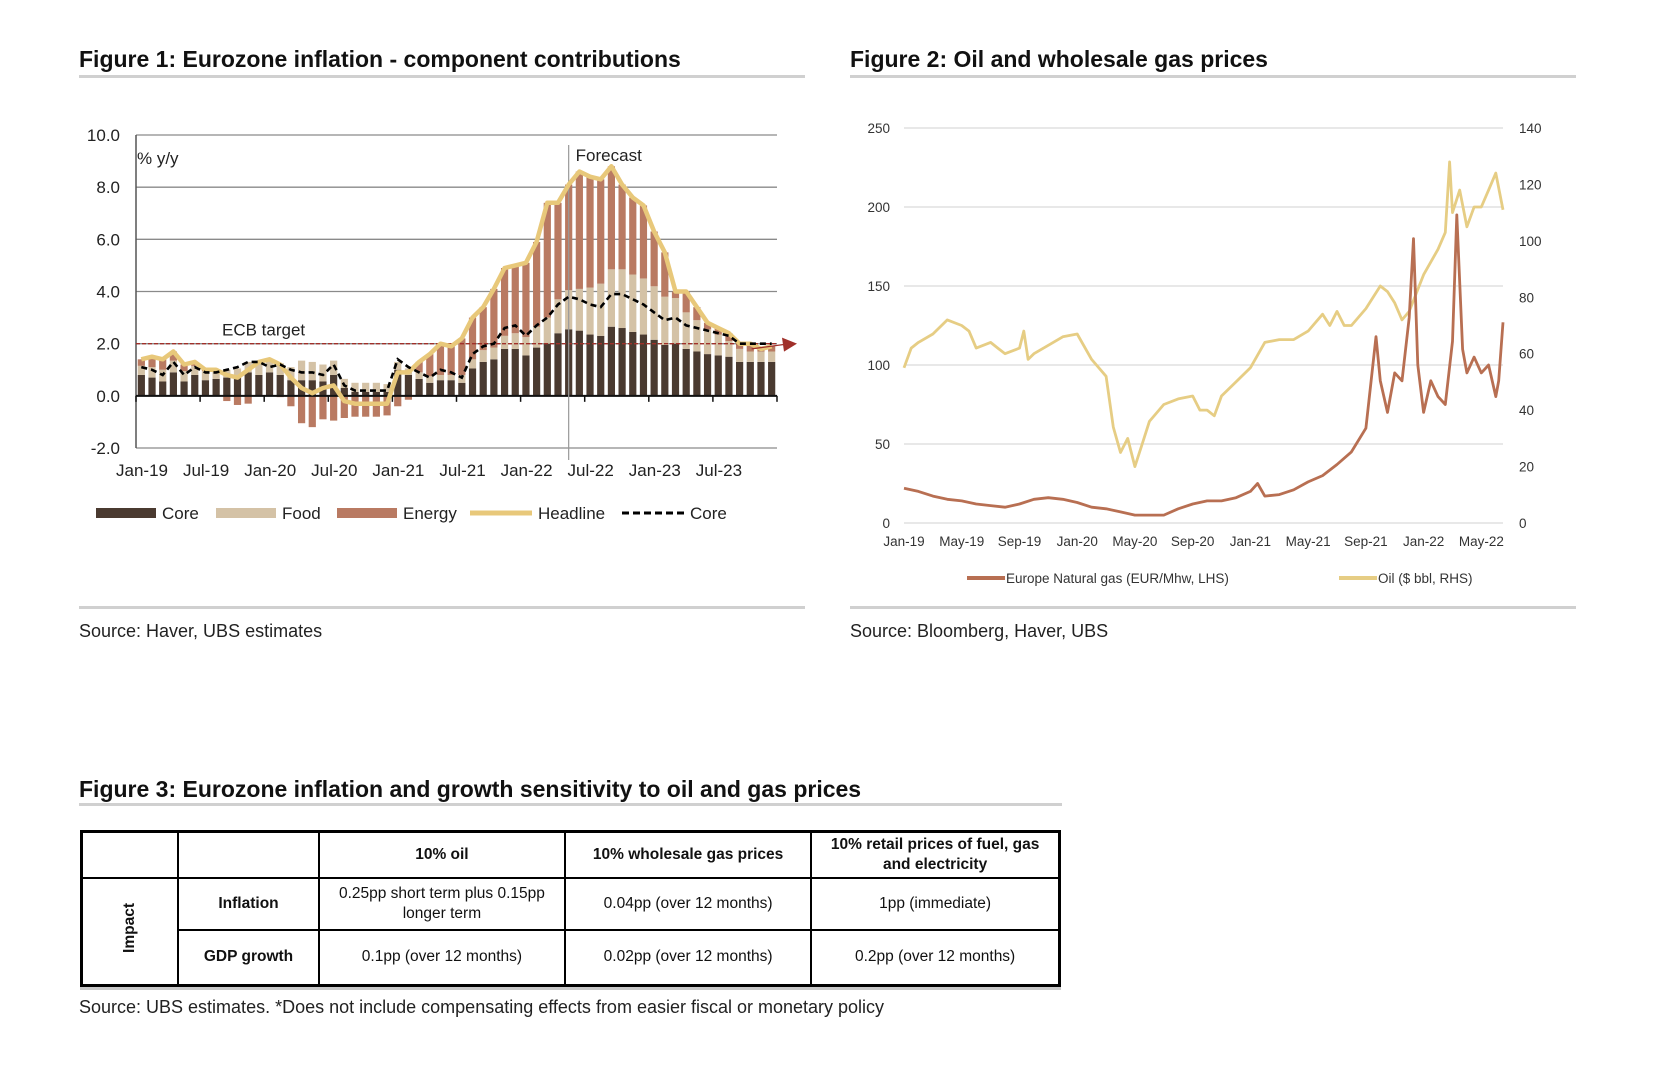  I want to click on table-corner-cell, so click(248, 855).